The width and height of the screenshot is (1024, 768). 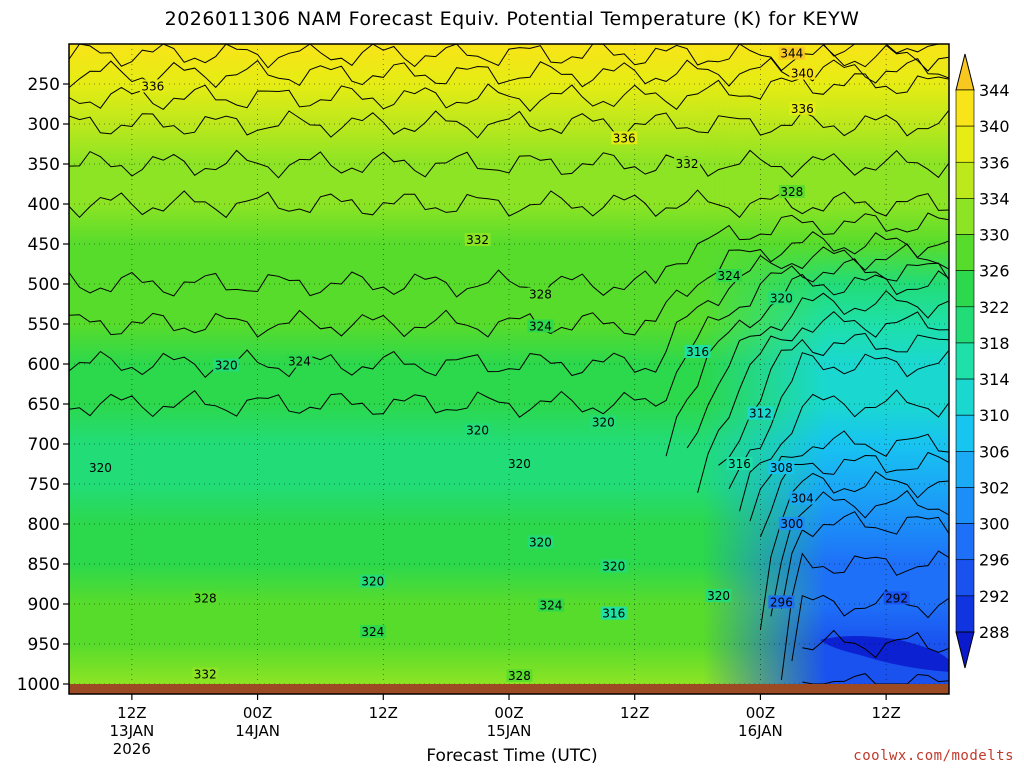 I want to click on colorbar-label: 306, so click(x=994, y=451).